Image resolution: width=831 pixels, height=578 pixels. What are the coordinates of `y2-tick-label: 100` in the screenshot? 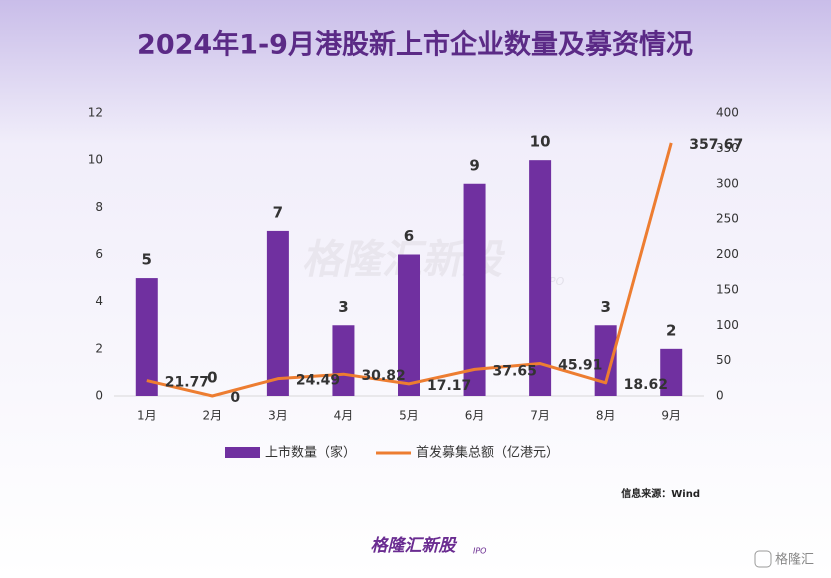 It's located at (727, 325).